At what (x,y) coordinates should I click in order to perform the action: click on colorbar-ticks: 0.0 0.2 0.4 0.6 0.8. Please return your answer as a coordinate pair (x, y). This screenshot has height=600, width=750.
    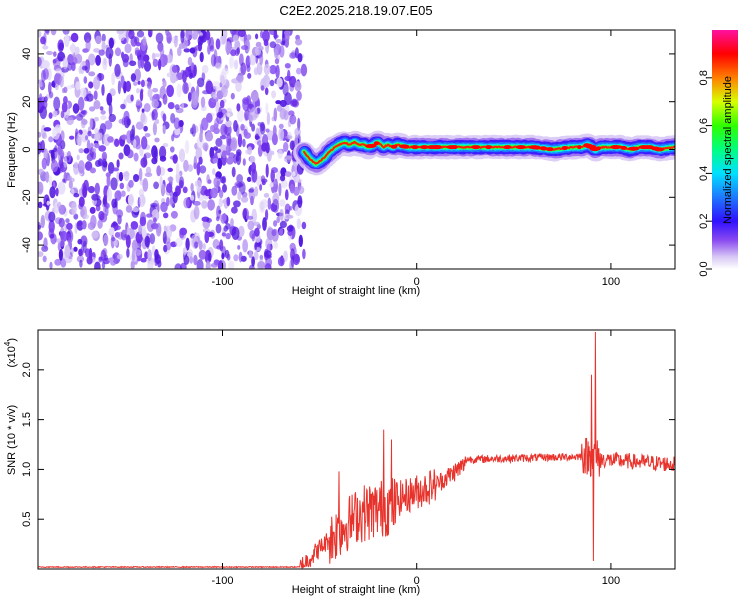
    Looking at the image, I should click on (705, 173).